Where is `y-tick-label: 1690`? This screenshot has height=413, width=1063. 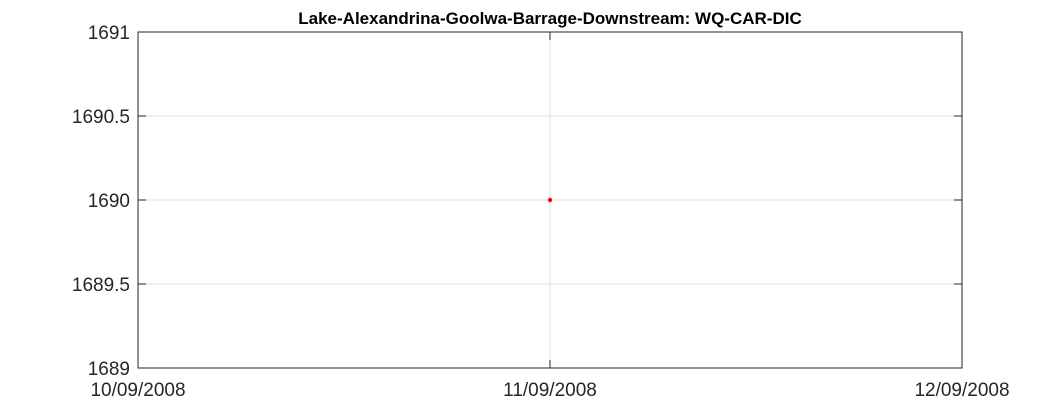 y-tick-label: 1690 is located at coordinates (109, 201).